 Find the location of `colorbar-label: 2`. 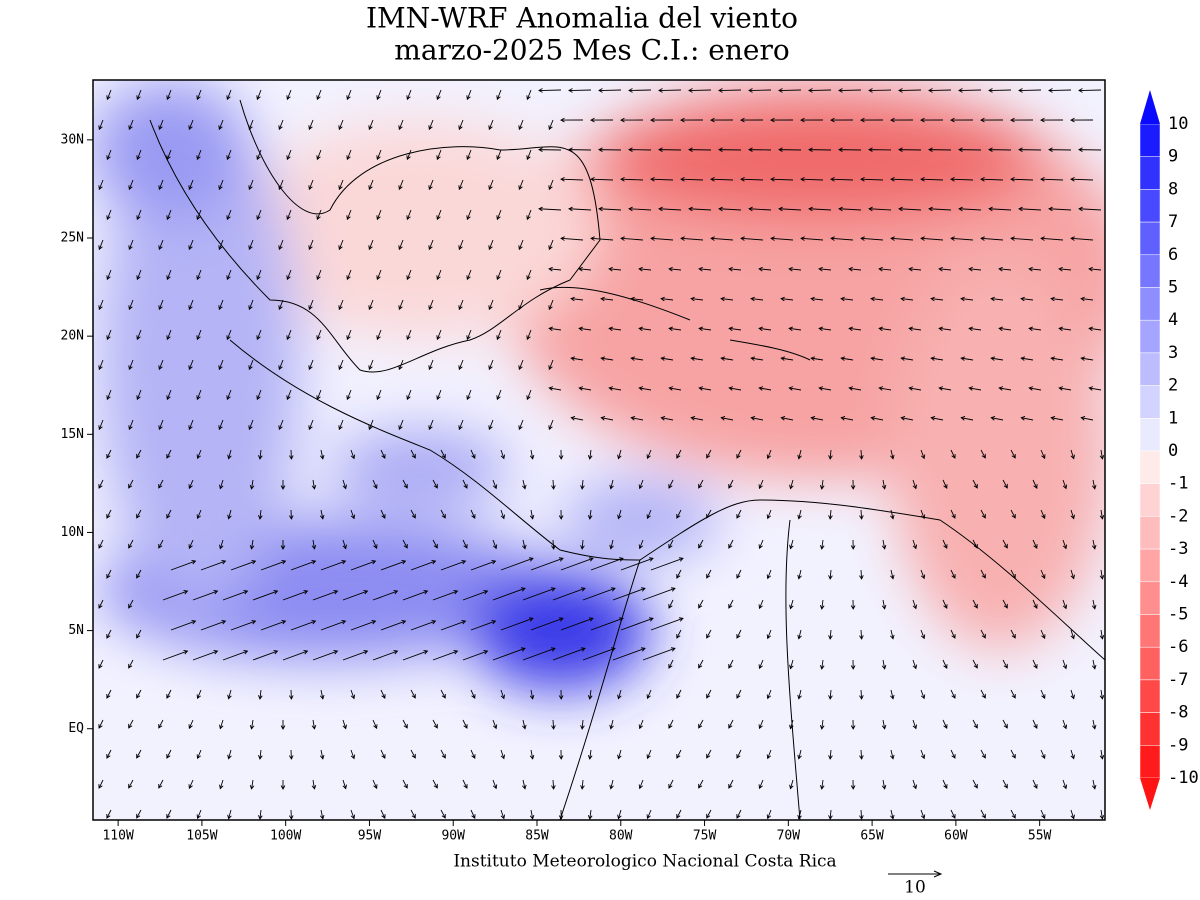

colorbar-label: 2 is located at coordinates (1173, 386).